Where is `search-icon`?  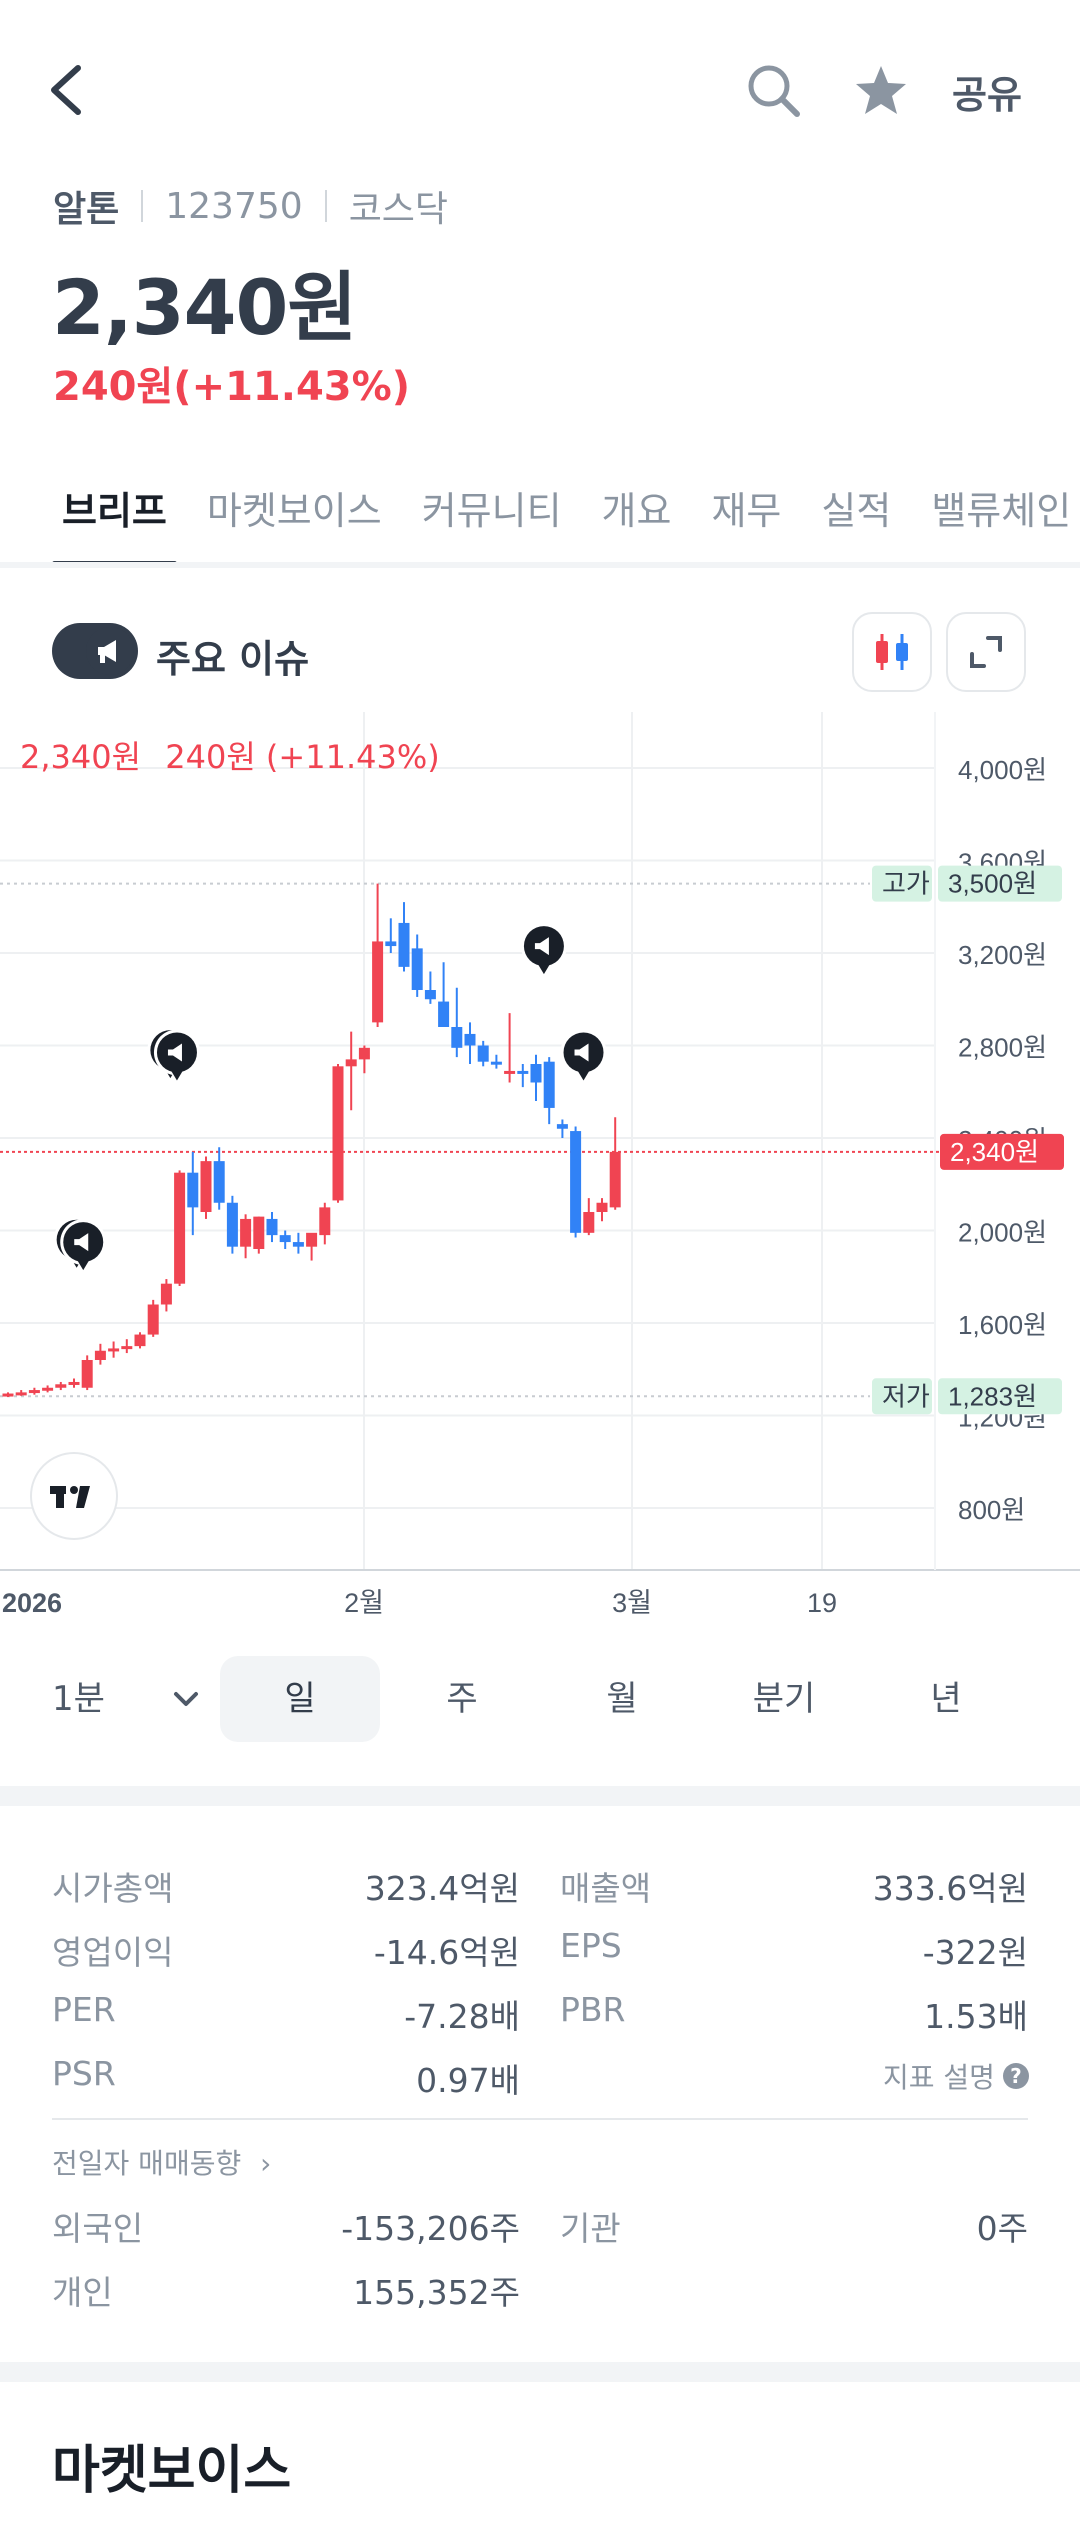 search-icon is located at coordinates (774, 91).